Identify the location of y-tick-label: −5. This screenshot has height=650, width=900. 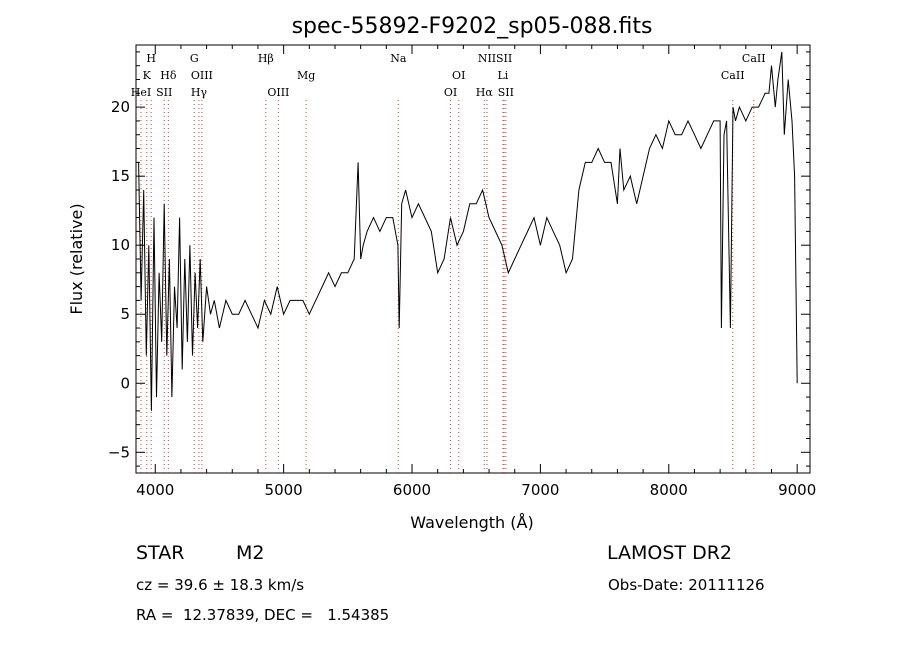
(119, 452).